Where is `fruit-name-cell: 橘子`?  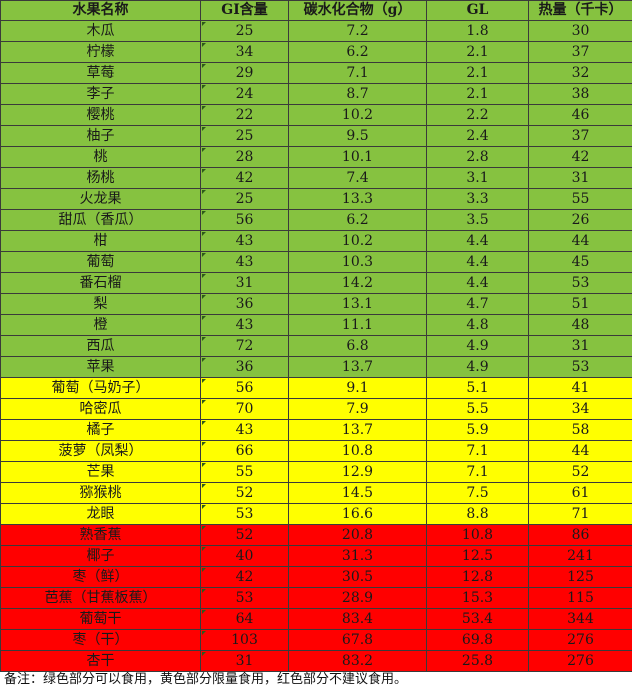 fruit-name-cell: 橘子 is located at coordinates (100, 430).